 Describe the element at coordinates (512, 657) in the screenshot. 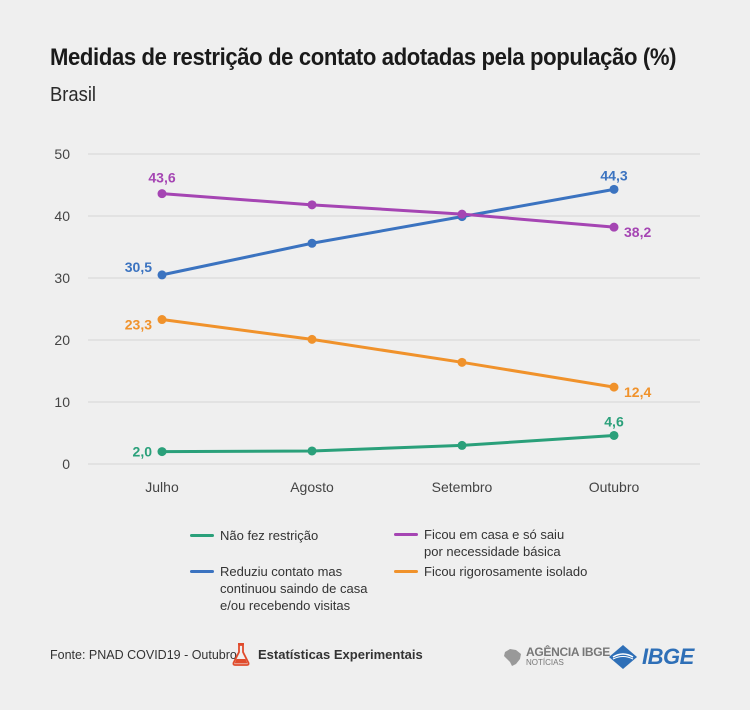

I see `brazil-map-icon` at that location.